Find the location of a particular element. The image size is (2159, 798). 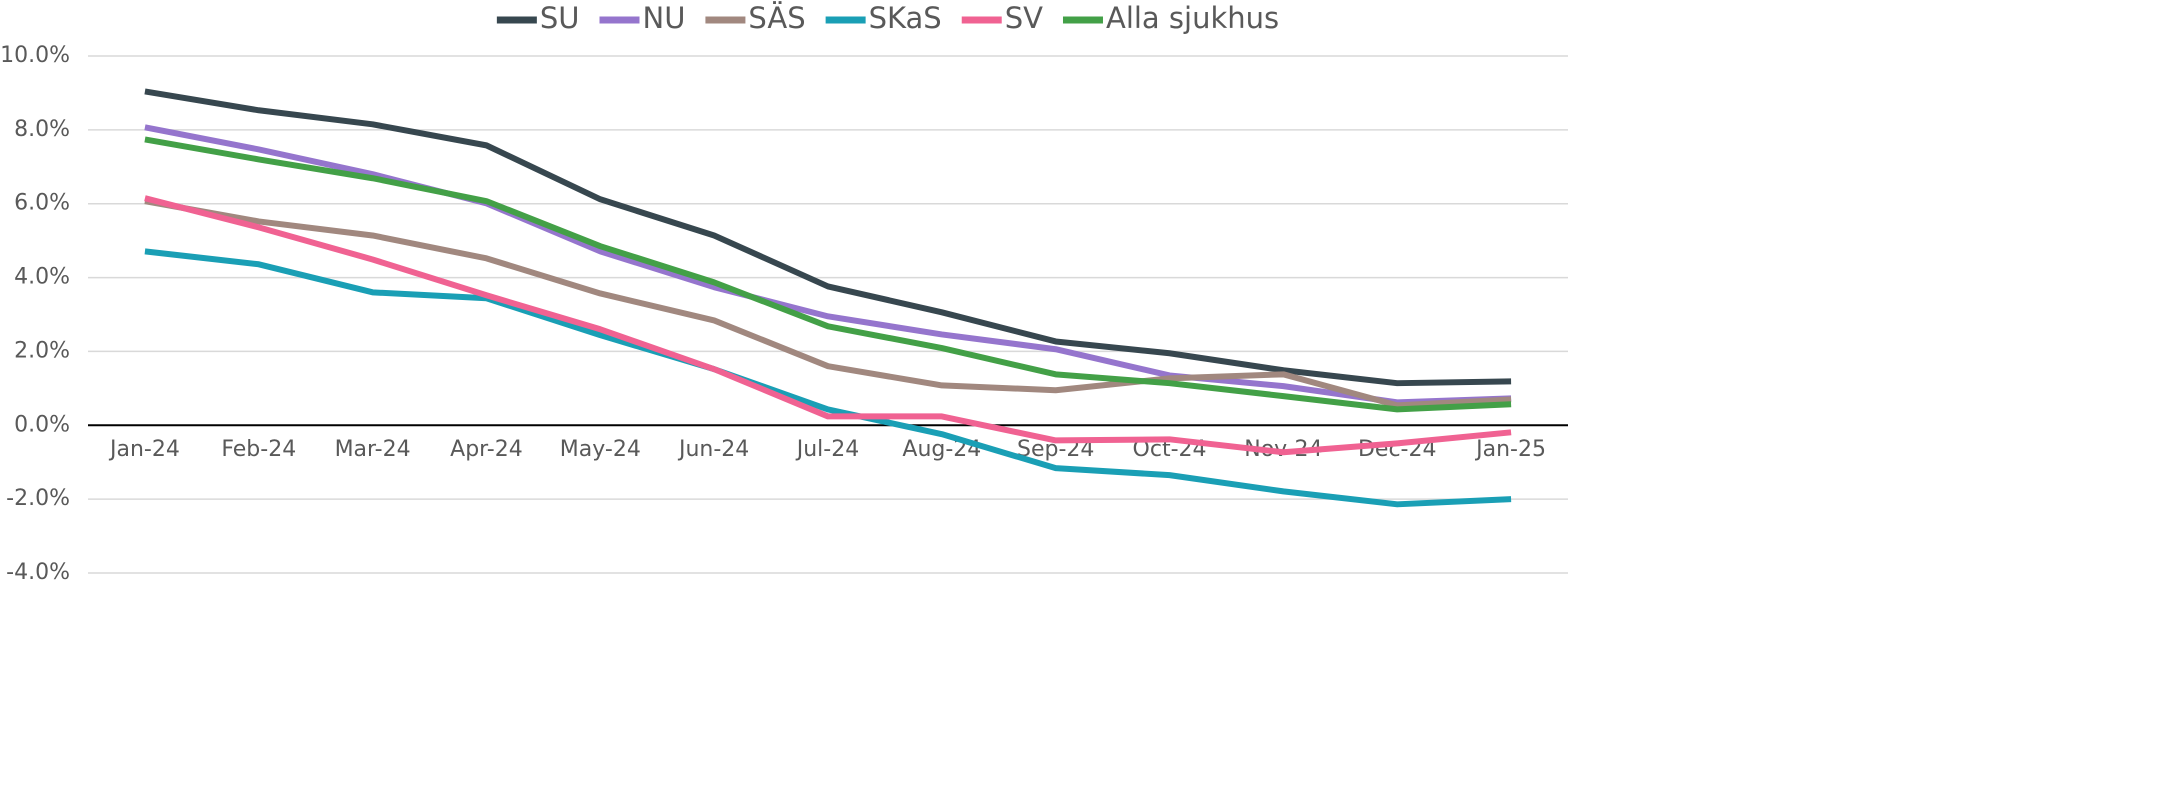

x-tick-label: Jan-24 is located at coordinates (144, 449).